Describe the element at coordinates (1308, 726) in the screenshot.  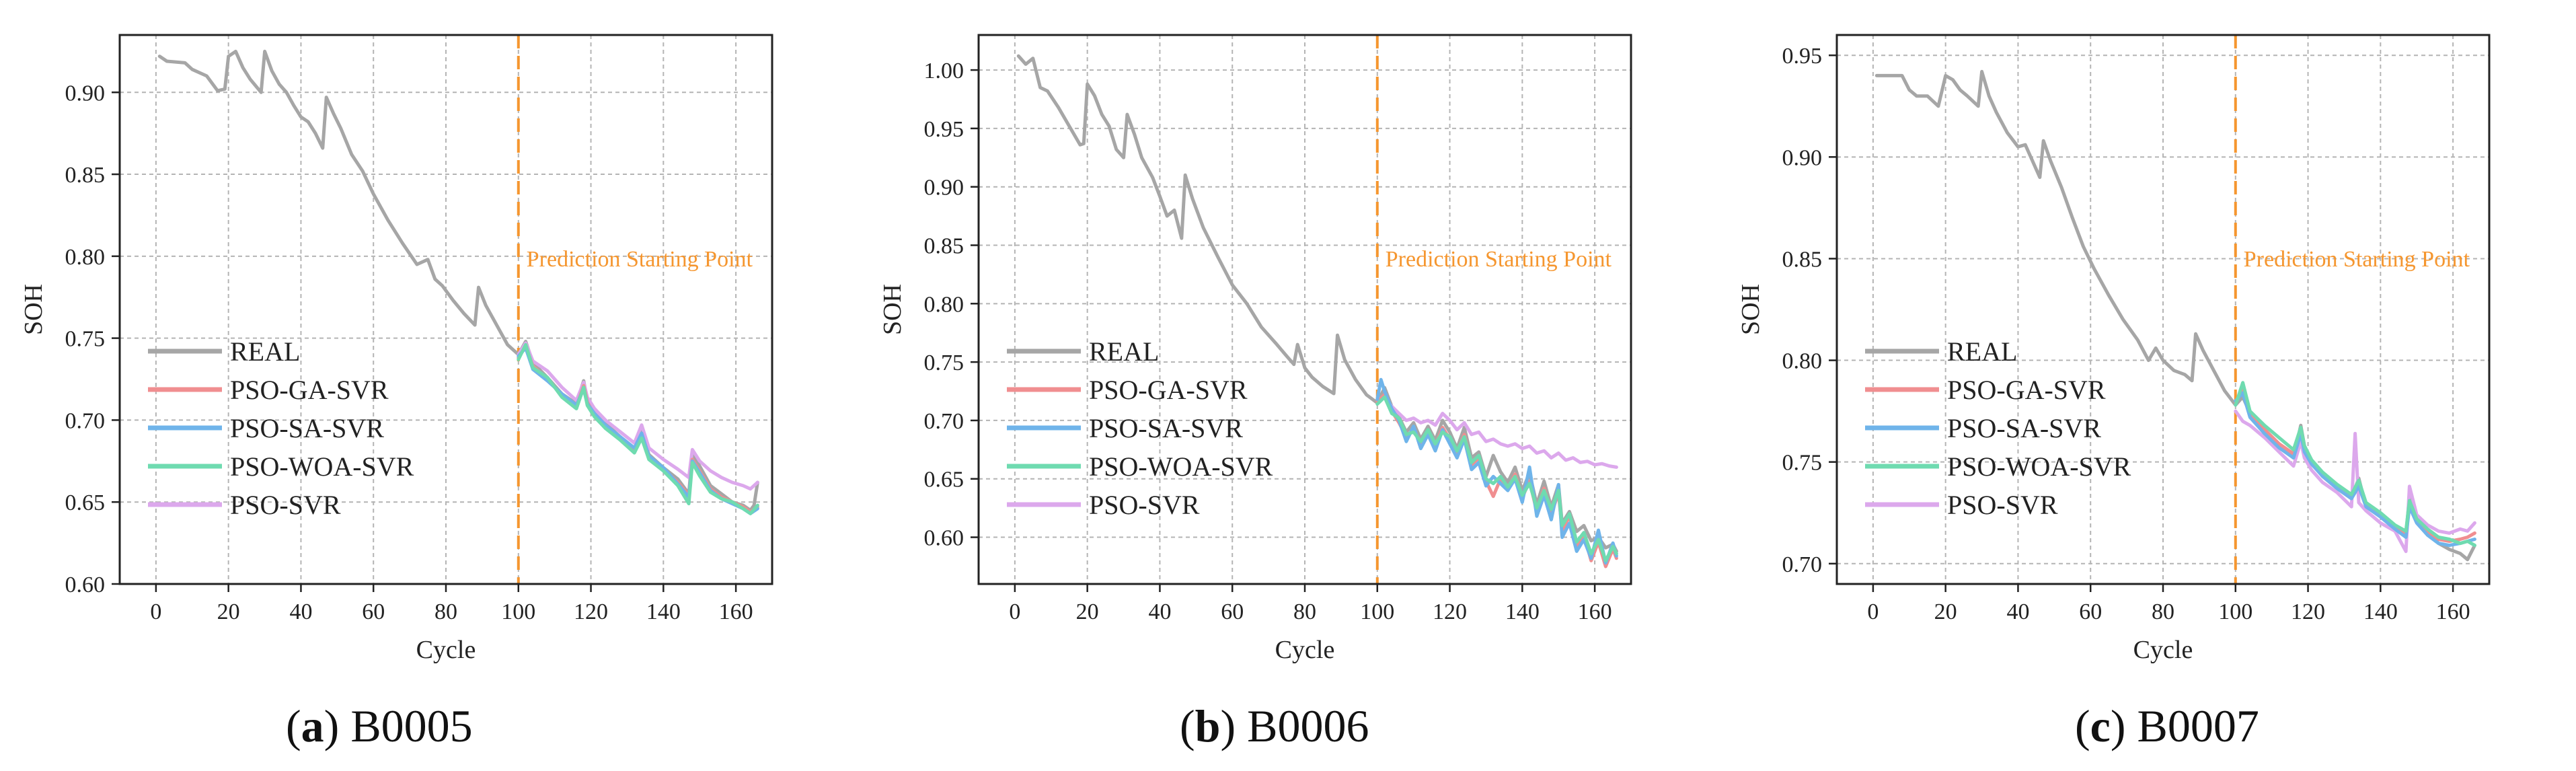
I see `caption-text-b: B0006` at that location.